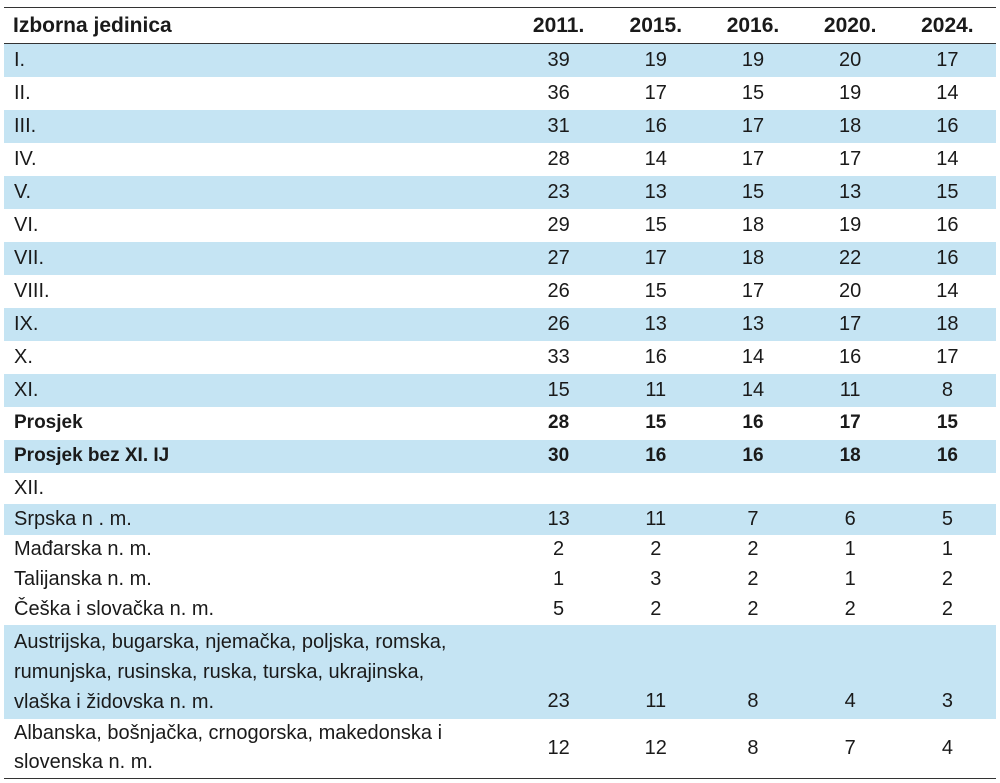 This screenshot has height=783, width=1000. What do you see at coordinates (656, 609) in the screenshot?
I see `cell-2015: 2` at bounding box center [656, 609].